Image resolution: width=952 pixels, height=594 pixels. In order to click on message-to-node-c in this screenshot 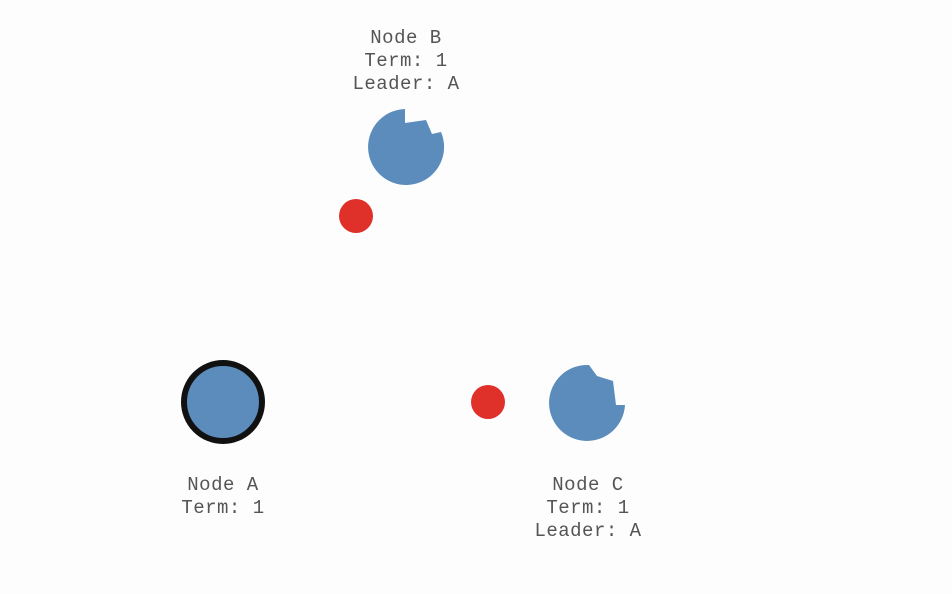, I will do `click(488, 402)`.